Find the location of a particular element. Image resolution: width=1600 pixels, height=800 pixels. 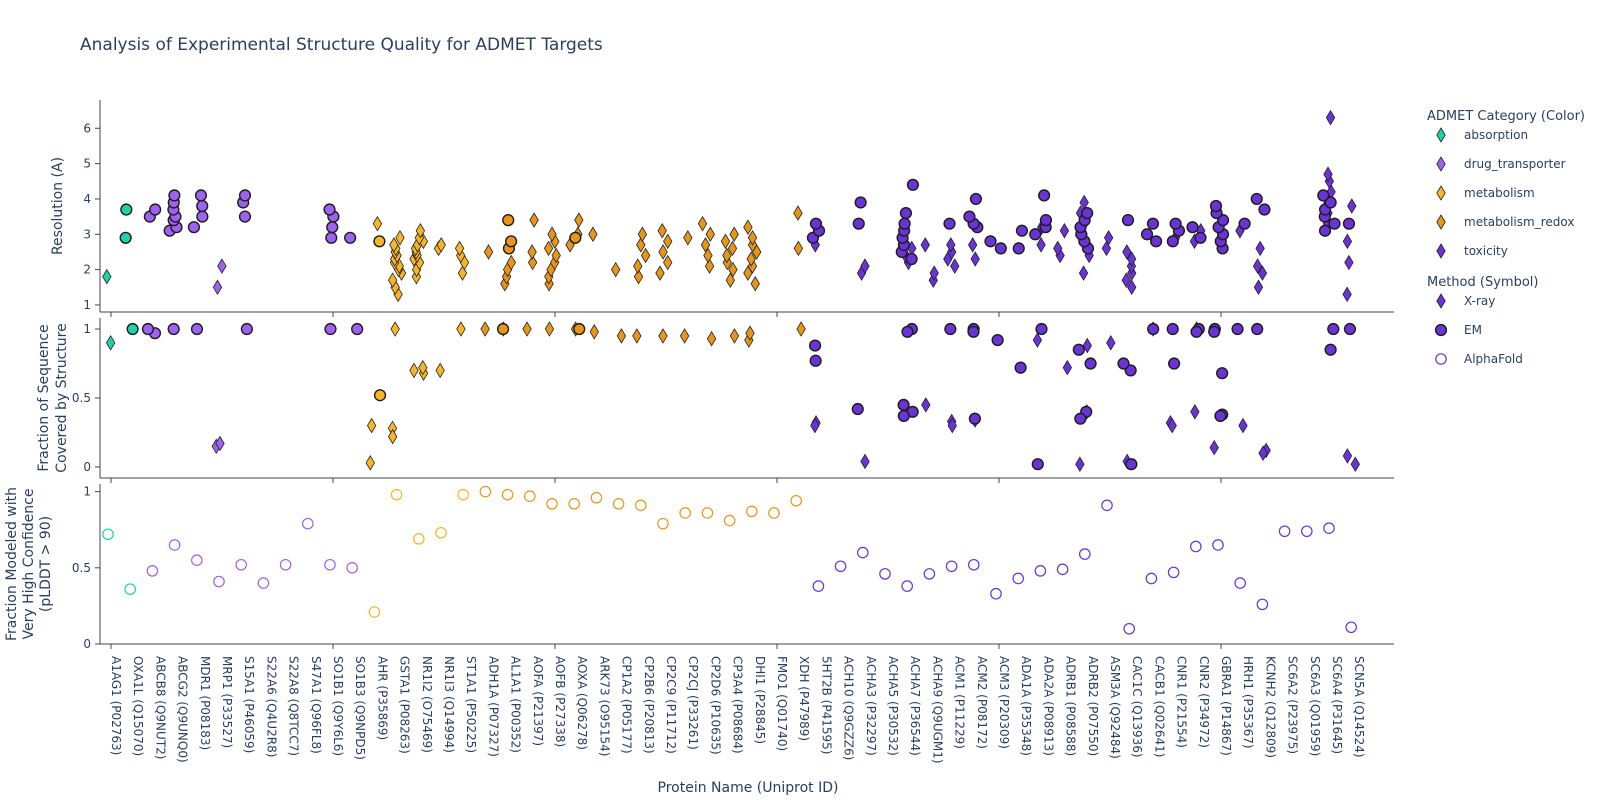

legend-metabolism-icon is located at coordinates (1441, 193).